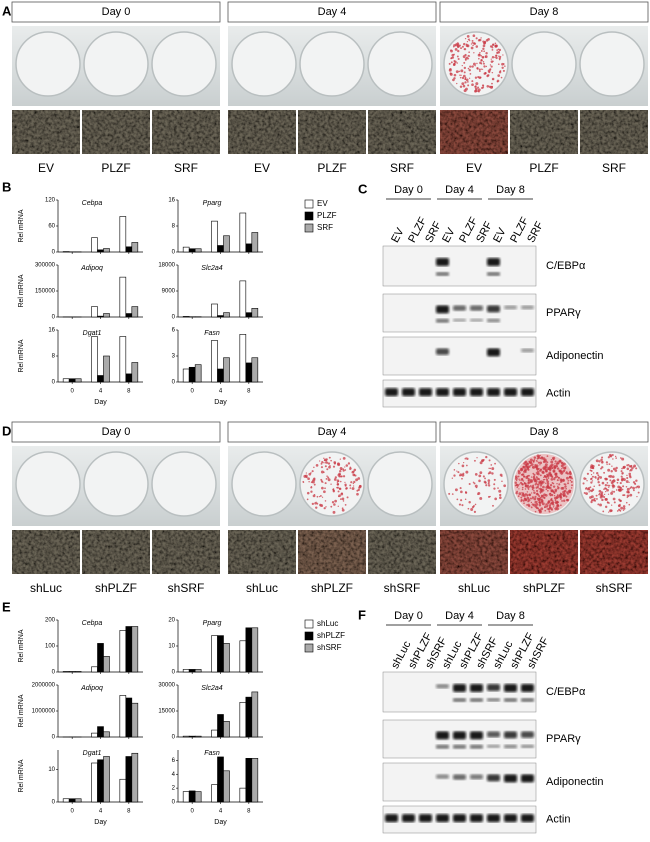 The height and width of the screenshot is (842, 650). I want to click on condition-label: EV, so click(46, 168).